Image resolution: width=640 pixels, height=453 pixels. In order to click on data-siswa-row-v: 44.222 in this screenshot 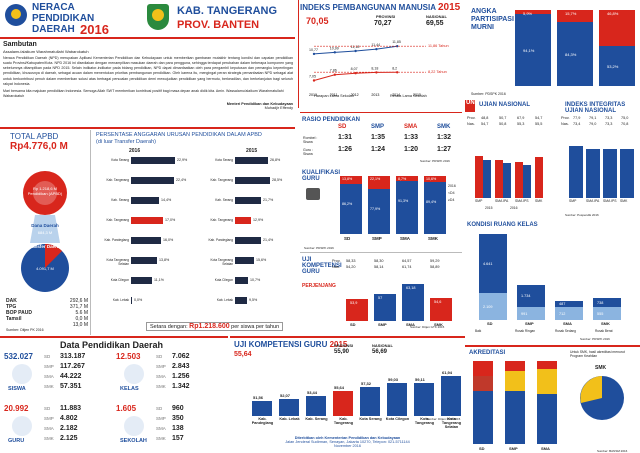, I will do `click(71, 376)`.